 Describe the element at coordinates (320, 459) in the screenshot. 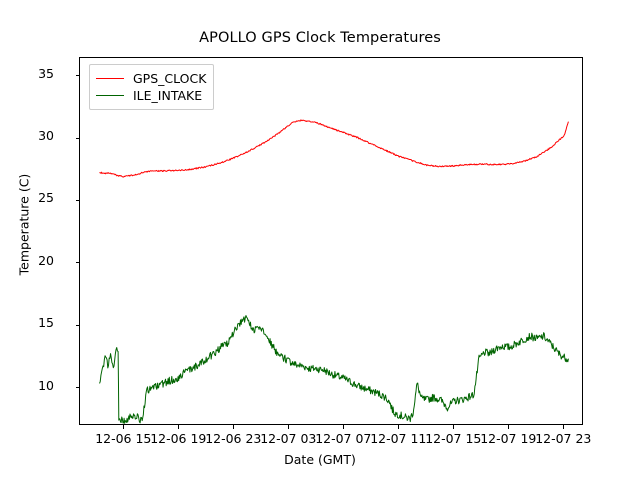

I see `x-axis-label: Date (GMT)` at that location.